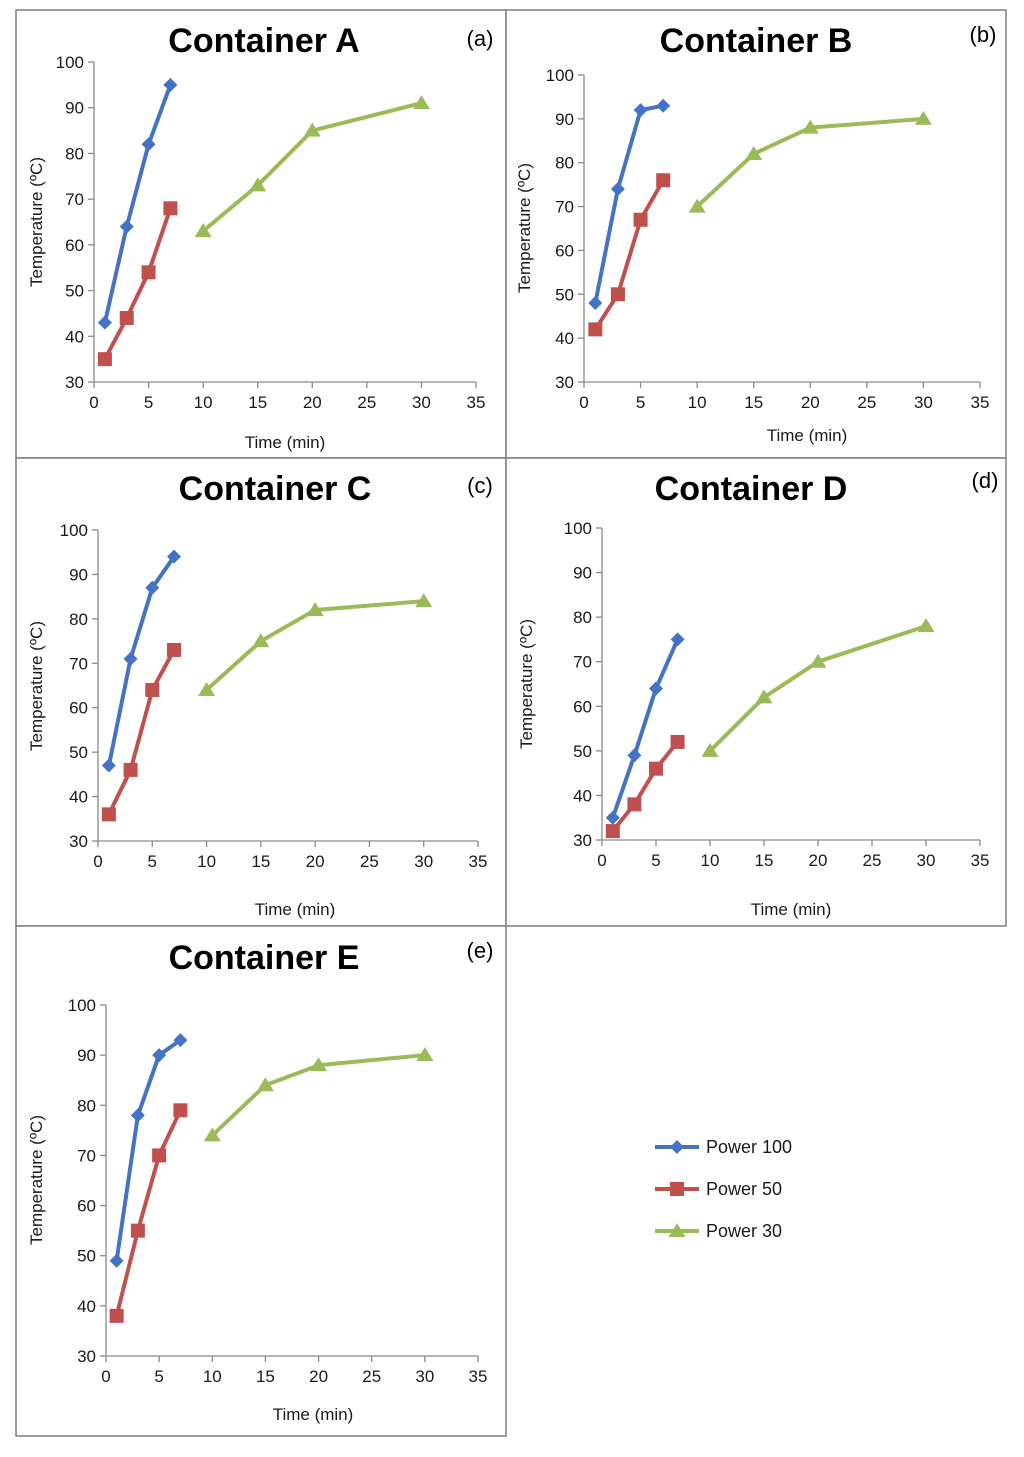 This screenshot has height=1457, width=1024. I want to click on panel-label: (e), so click(480, 950).